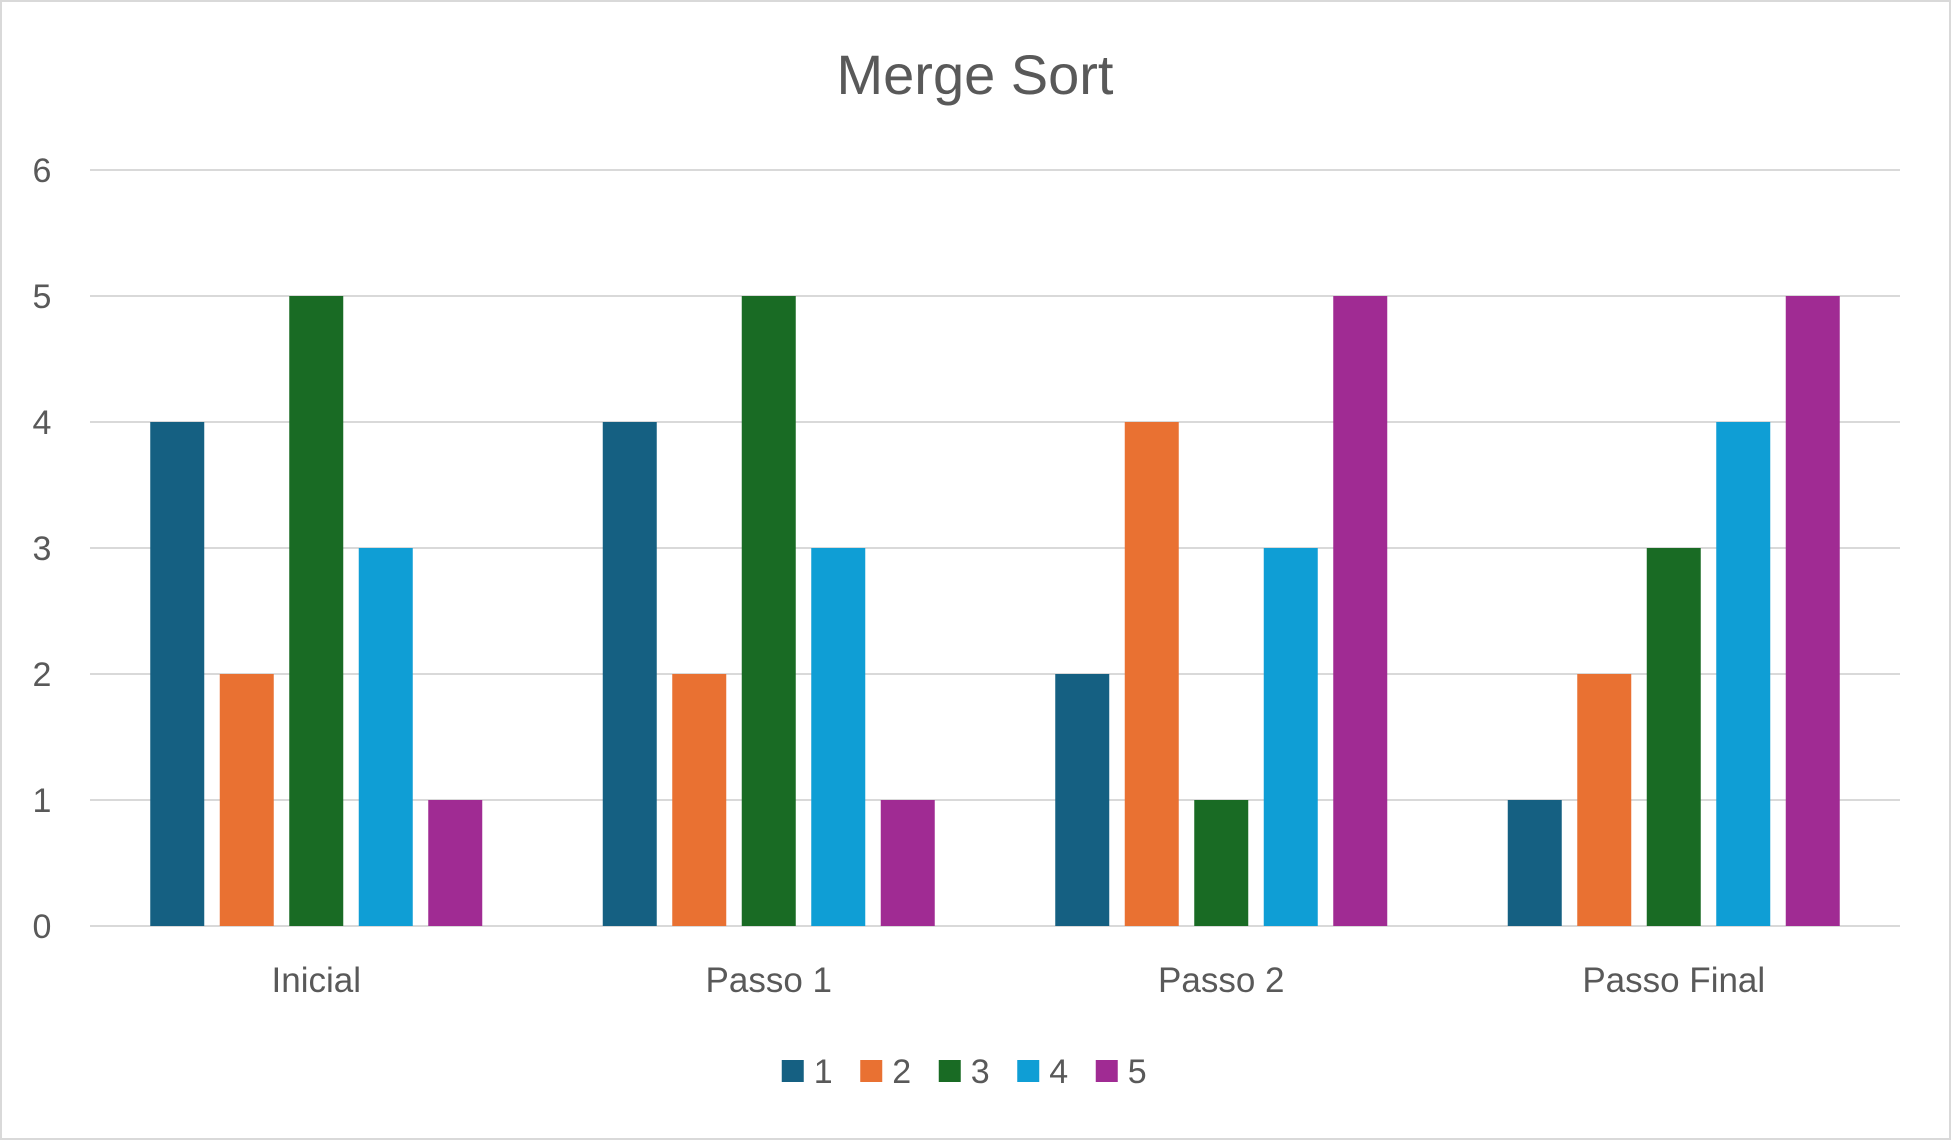  What do you see at coordinates (901, 1072) in the screenshot?
I see `legend-label-2: 2` at bounding box center [901, 1072].